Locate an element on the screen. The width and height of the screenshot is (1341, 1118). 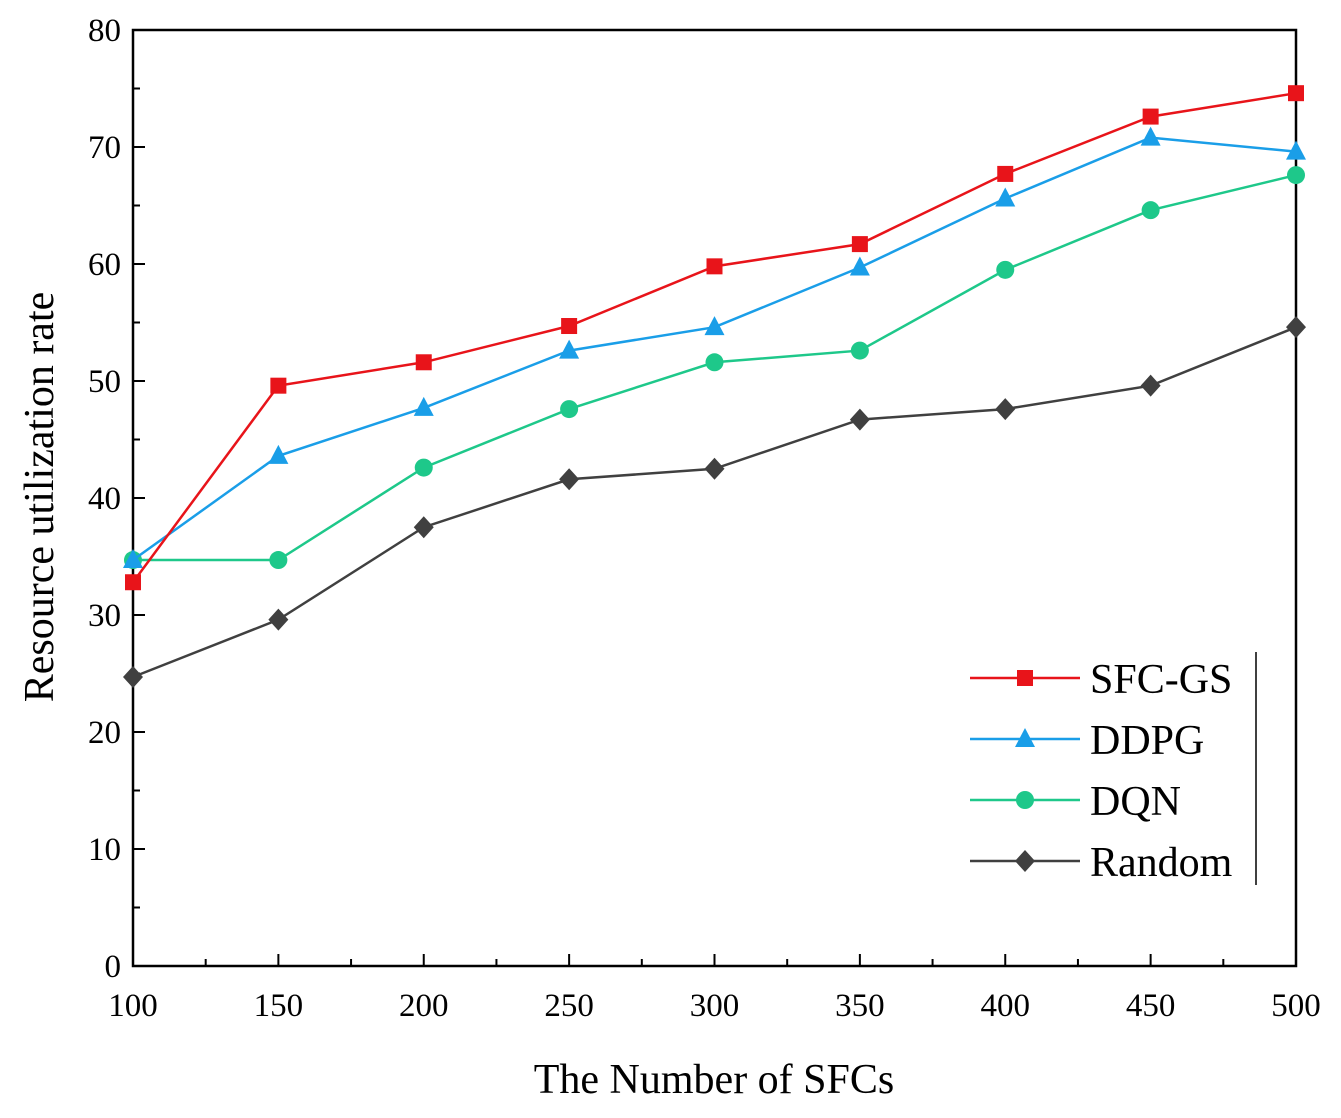
x-tick-label: 450 is located at coordinates (1151, 1006).